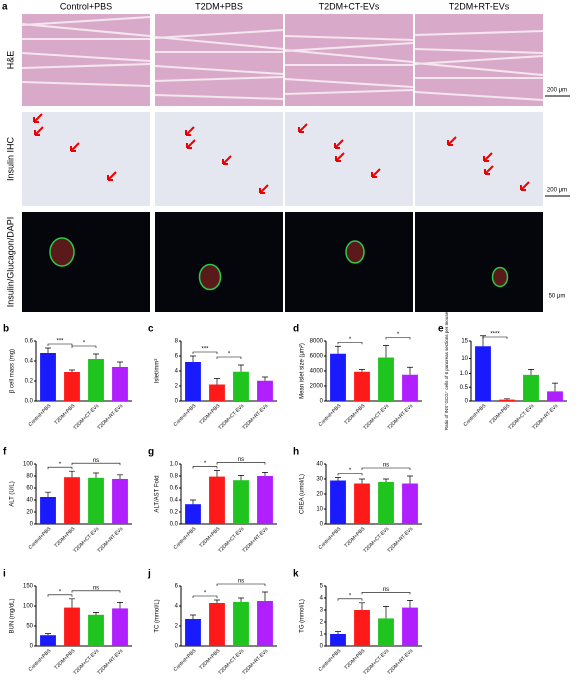 This screenshot has height=695, width=582. Describe the element at coordinates (319, 480) in the screenshot. I see `y-tick-label: 30` at that location.